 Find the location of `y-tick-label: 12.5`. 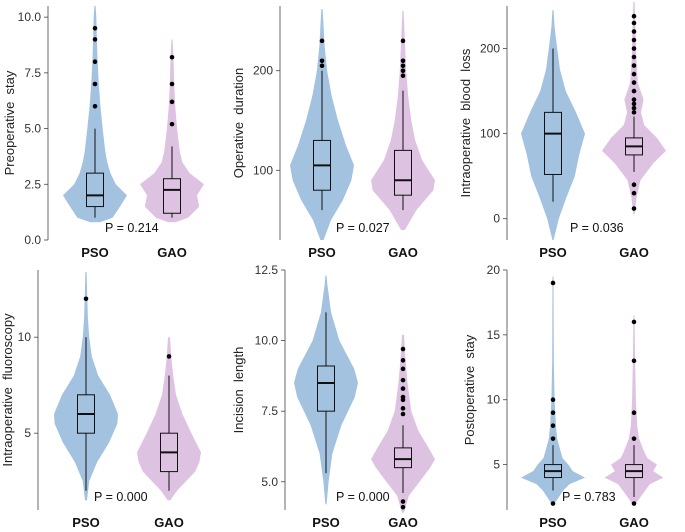

y-tick-label: 12.5 is located at coordinates (267, 270).